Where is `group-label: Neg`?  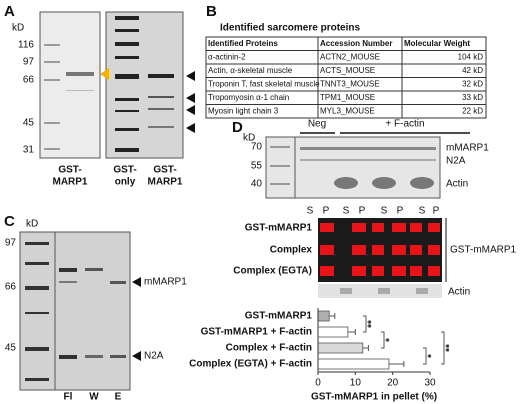 group-label: Neg is located at coordinates (317, 124).